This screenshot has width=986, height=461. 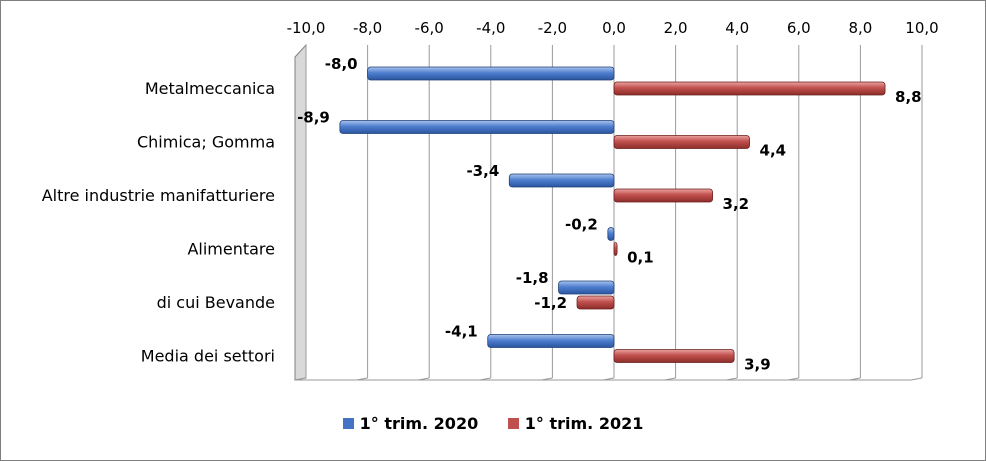 I want to click on x-tick-label: 10,0, so click(x=921, y=28).